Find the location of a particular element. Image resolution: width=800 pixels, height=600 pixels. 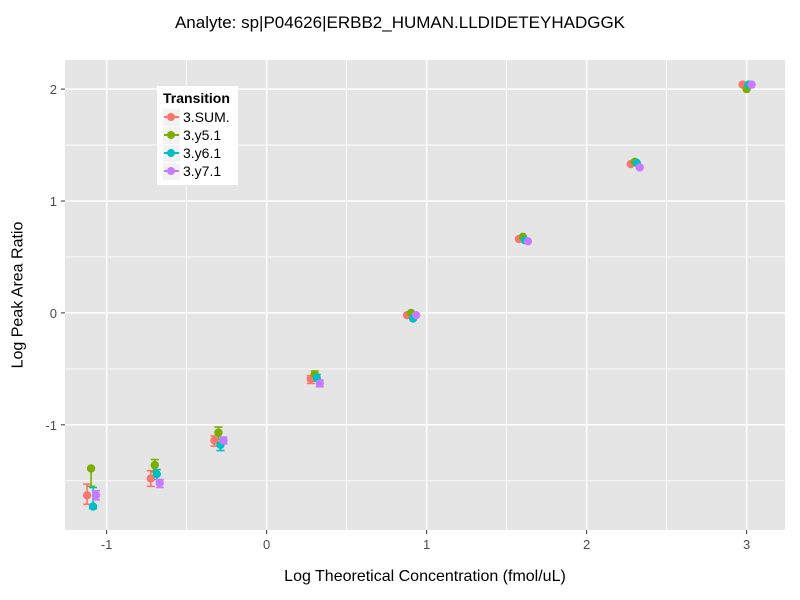

legend-item: 3.SUM. is located at coordinates (196, 117).